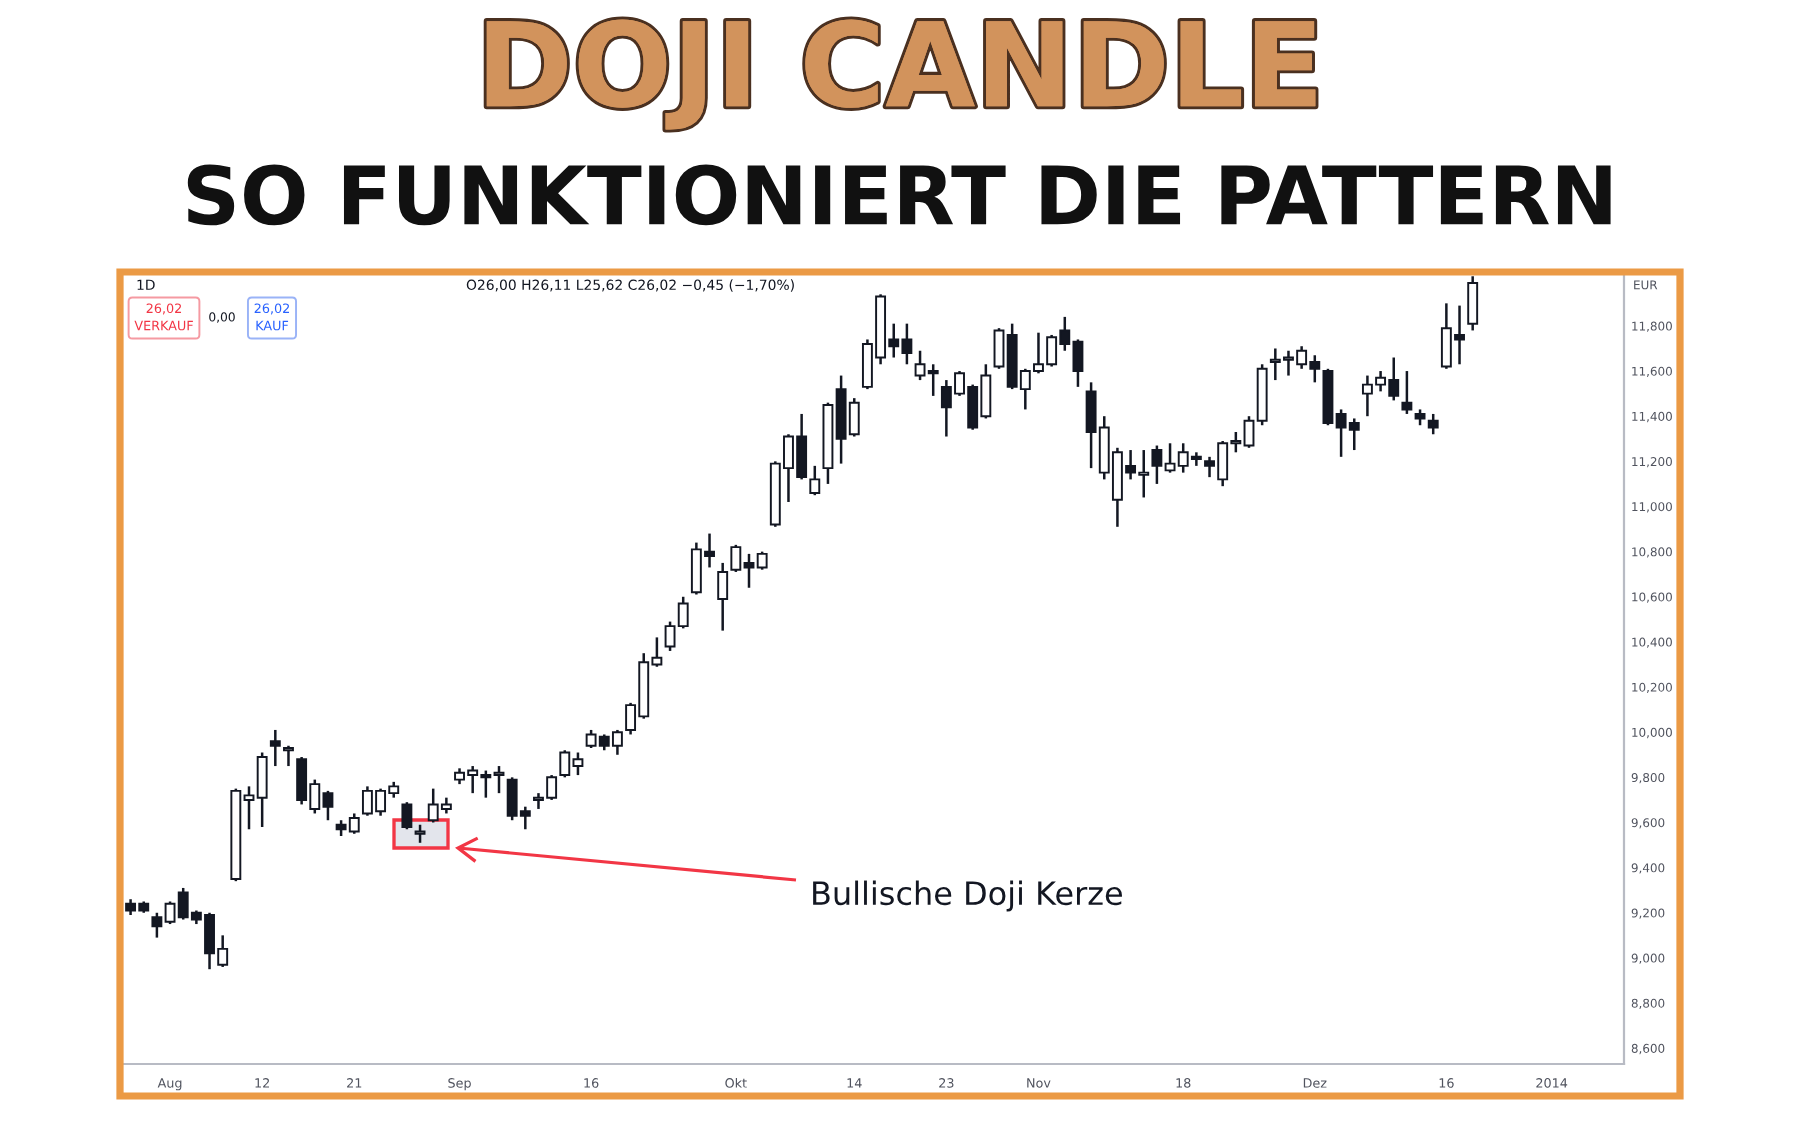 Image resolution: width=1800 pixels, height=1126 pixels. What do you see at coordinates (899, 195) in the screenshot?
I see `chart-subtitle: SO FUNKTIONIERT DIE PATTERN` at bounding box center [899, 195].